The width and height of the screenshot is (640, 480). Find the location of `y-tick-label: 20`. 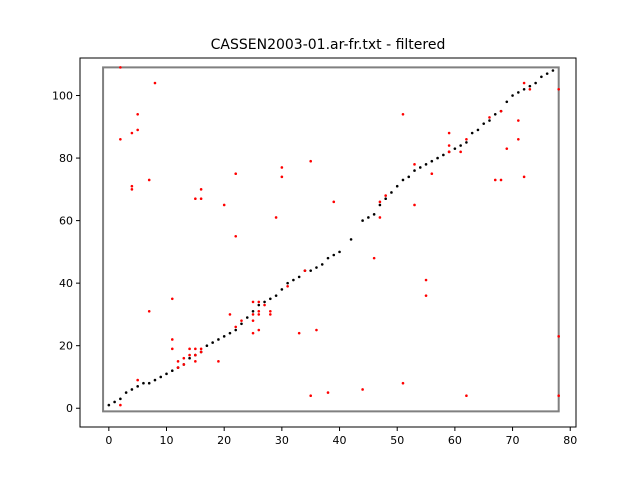

y-tick-label: 20 is located at coordinates (66, 346).